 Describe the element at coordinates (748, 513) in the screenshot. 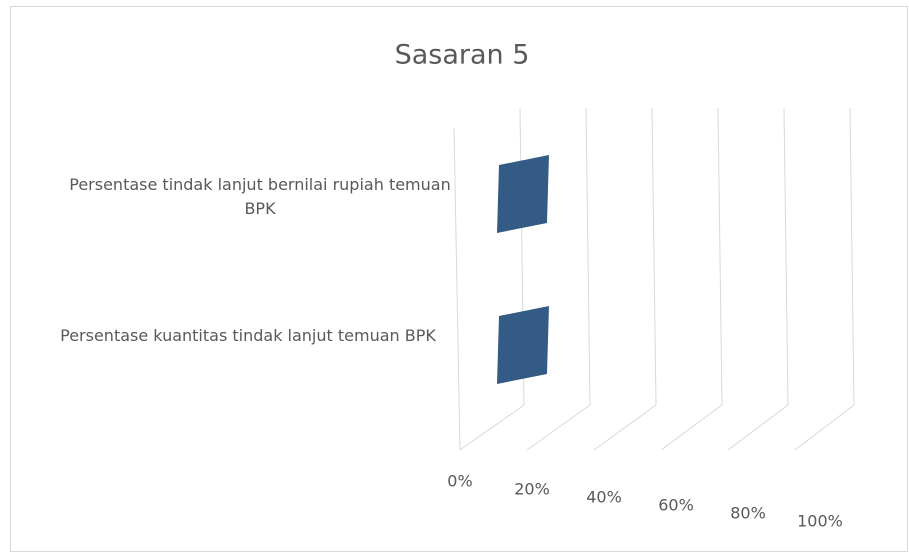

I see `x-tick-label: 80%` at that location.